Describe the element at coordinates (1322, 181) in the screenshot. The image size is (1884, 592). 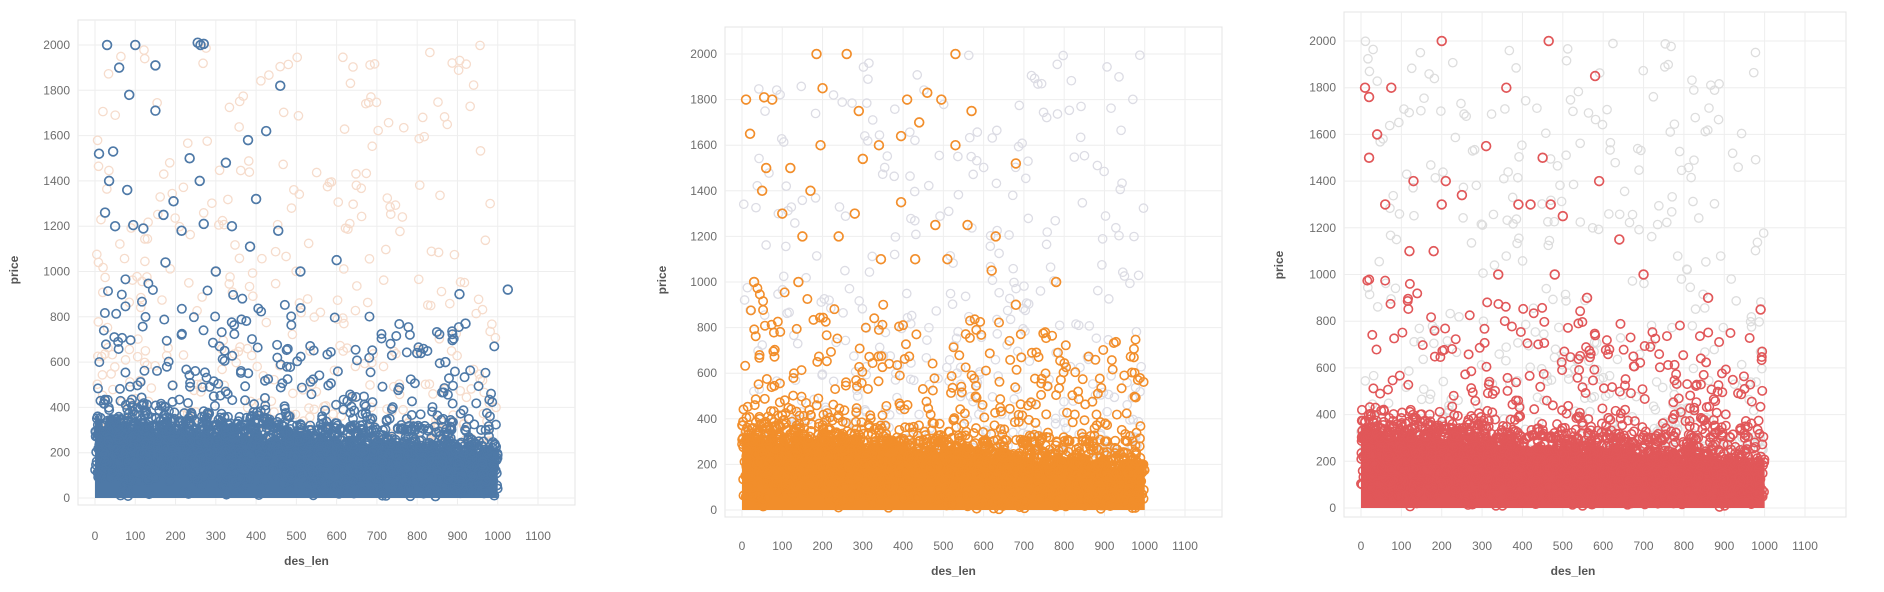
I see `y-tick-label: 1400` at that location.